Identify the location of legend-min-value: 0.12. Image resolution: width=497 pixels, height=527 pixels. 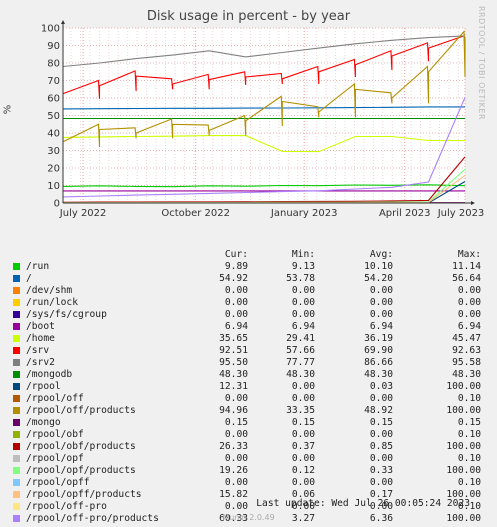
(303, 470).